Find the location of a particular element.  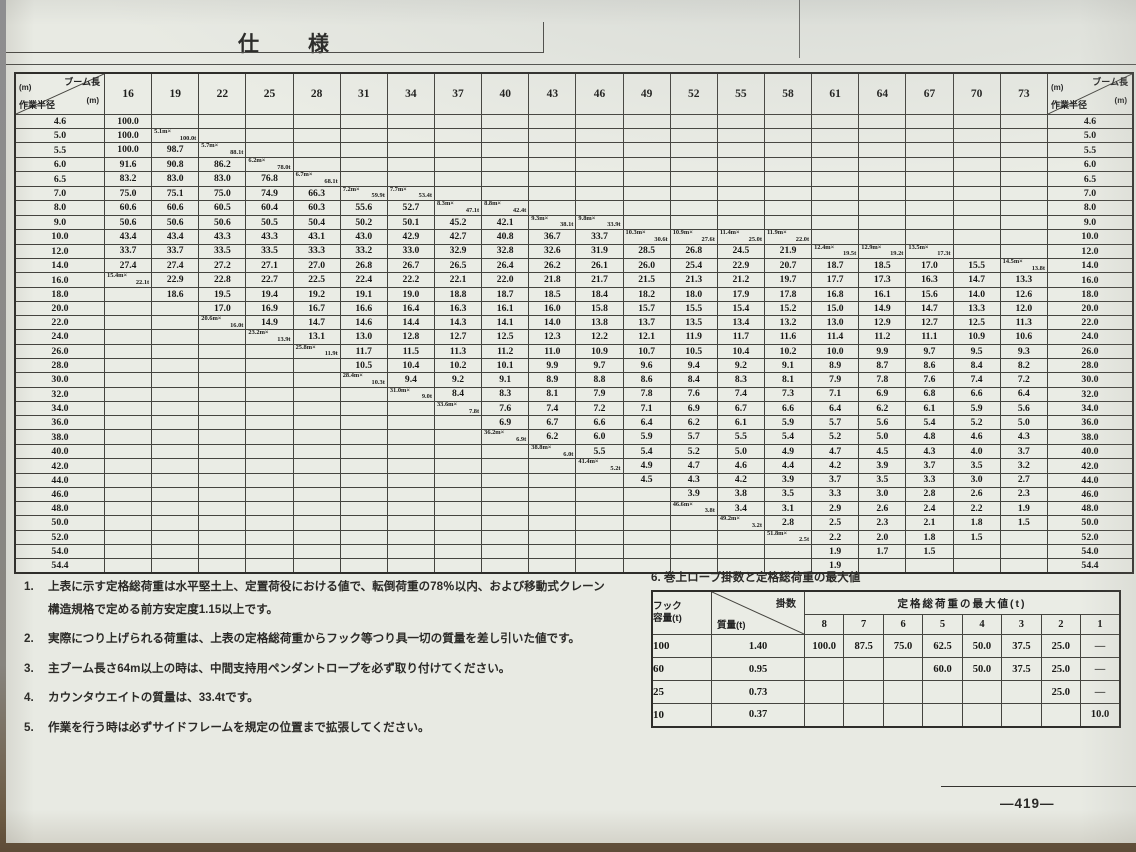

limit-load: 22.1t is located at coordinates (142, 283).